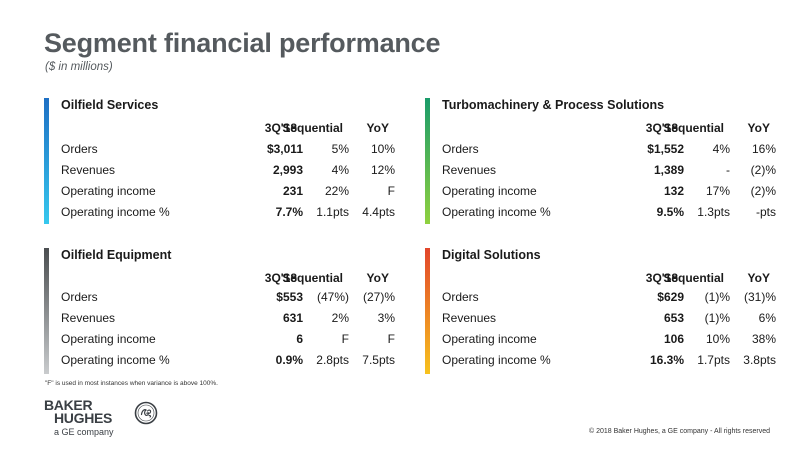 This screenshot has height=450, width=800. Describe the element at coordinates (287, 170) in the screenshot. I see `cell-quarter: 2,993` at that location.